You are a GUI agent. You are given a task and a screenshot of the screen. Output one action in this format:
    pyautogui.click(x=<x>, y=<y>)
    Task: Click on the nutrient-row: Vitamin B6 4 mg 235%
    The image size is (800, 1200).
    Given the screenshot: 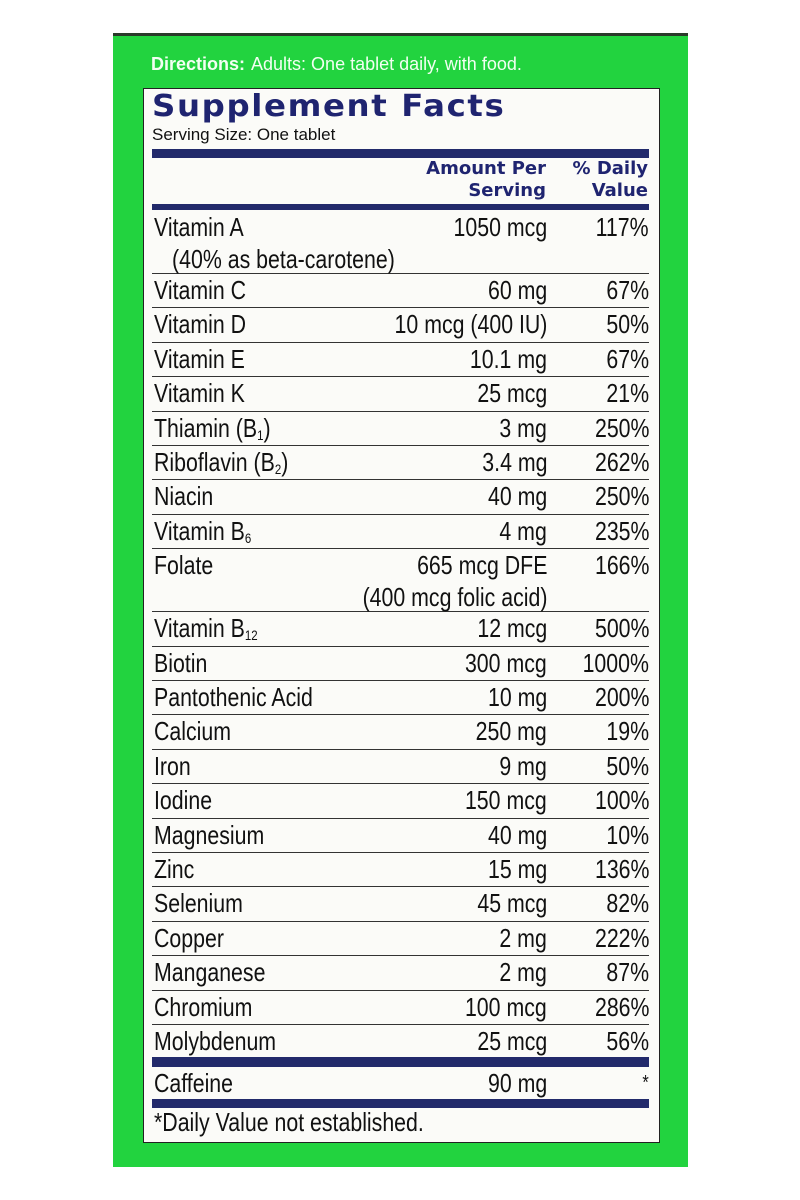 What is the action you would take?
    pyautogui.click(x=400, y=532)
    